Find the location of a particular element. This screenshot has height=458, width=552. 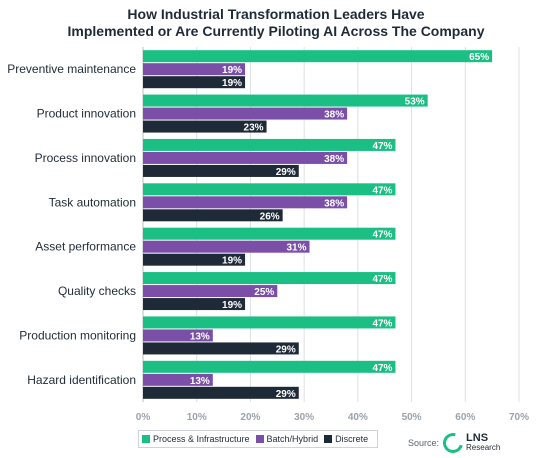

x-tick-label: 60% is located at coordinates (465, 417).